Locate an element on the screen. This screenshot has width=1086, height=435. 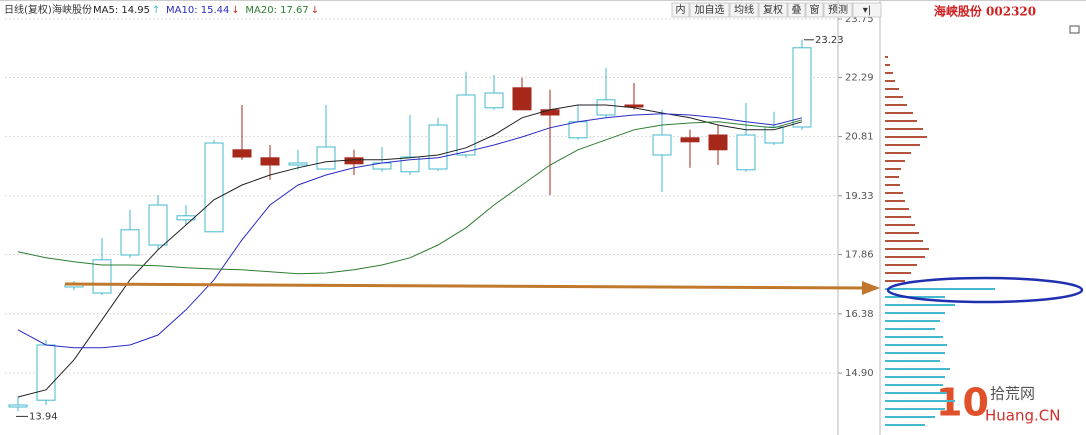
toolbar-label: 内 is located at coordinates (681, 9).